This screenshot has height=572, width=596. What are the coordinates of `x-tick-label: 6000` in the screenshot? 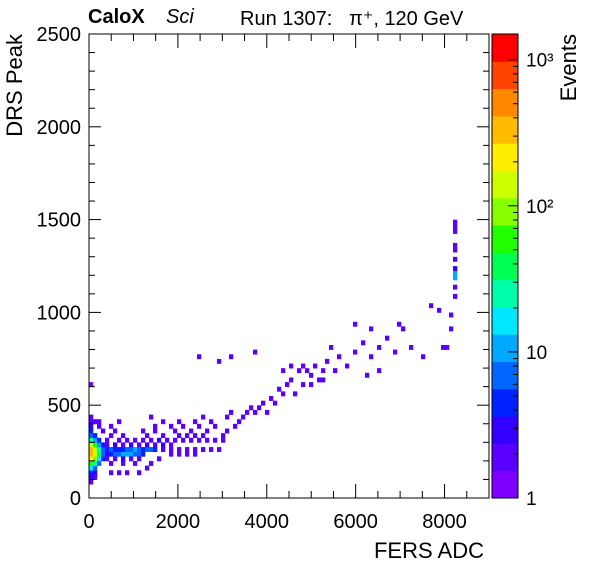 It's located at (355, 522).